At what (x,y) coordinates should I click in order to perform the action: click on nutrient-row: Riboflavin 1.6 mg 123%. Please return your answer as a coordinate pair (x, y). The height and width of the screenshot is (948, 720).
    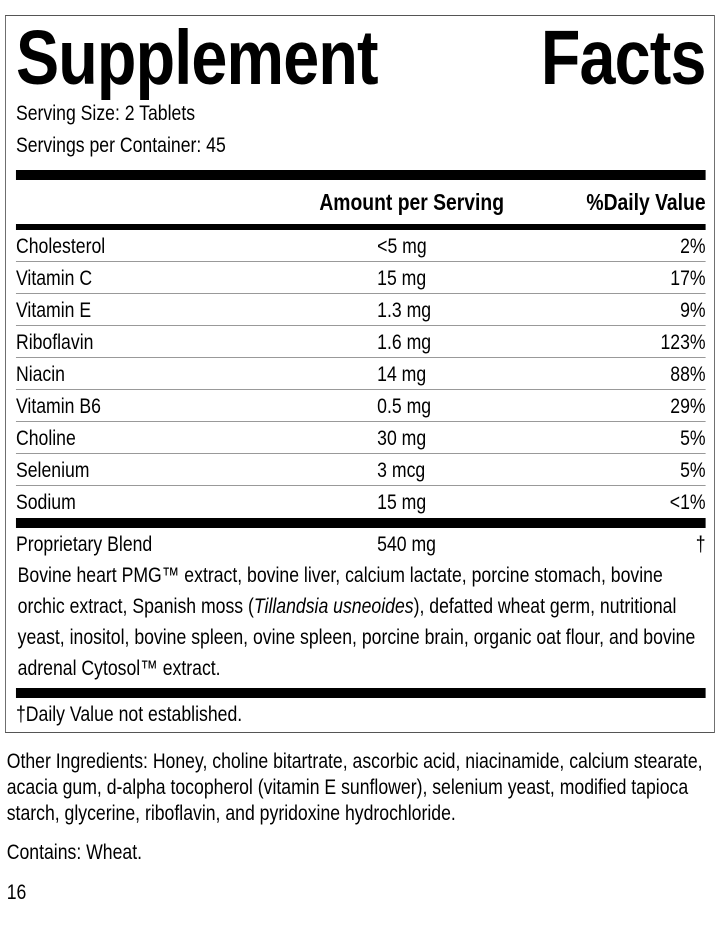
    Looking at the image, I should click on (360, 342).